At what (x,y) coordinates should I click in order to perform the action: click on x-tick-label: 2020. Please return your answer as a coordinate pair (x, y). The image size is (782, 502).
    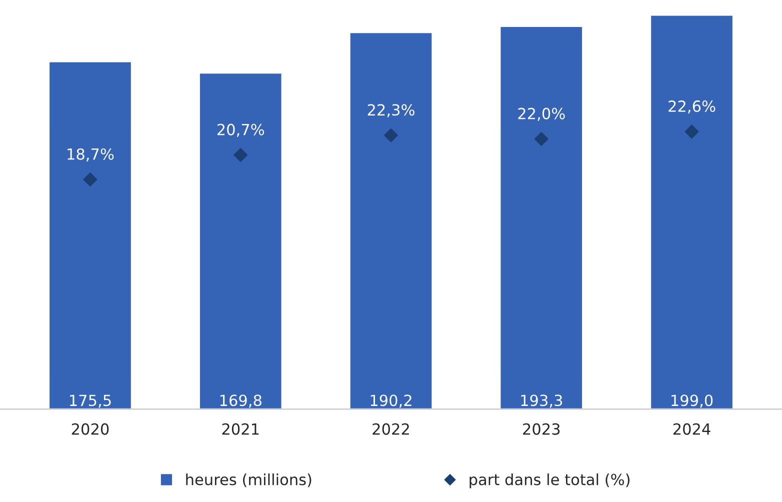
    Looking at the image, I should click on (90, 429).